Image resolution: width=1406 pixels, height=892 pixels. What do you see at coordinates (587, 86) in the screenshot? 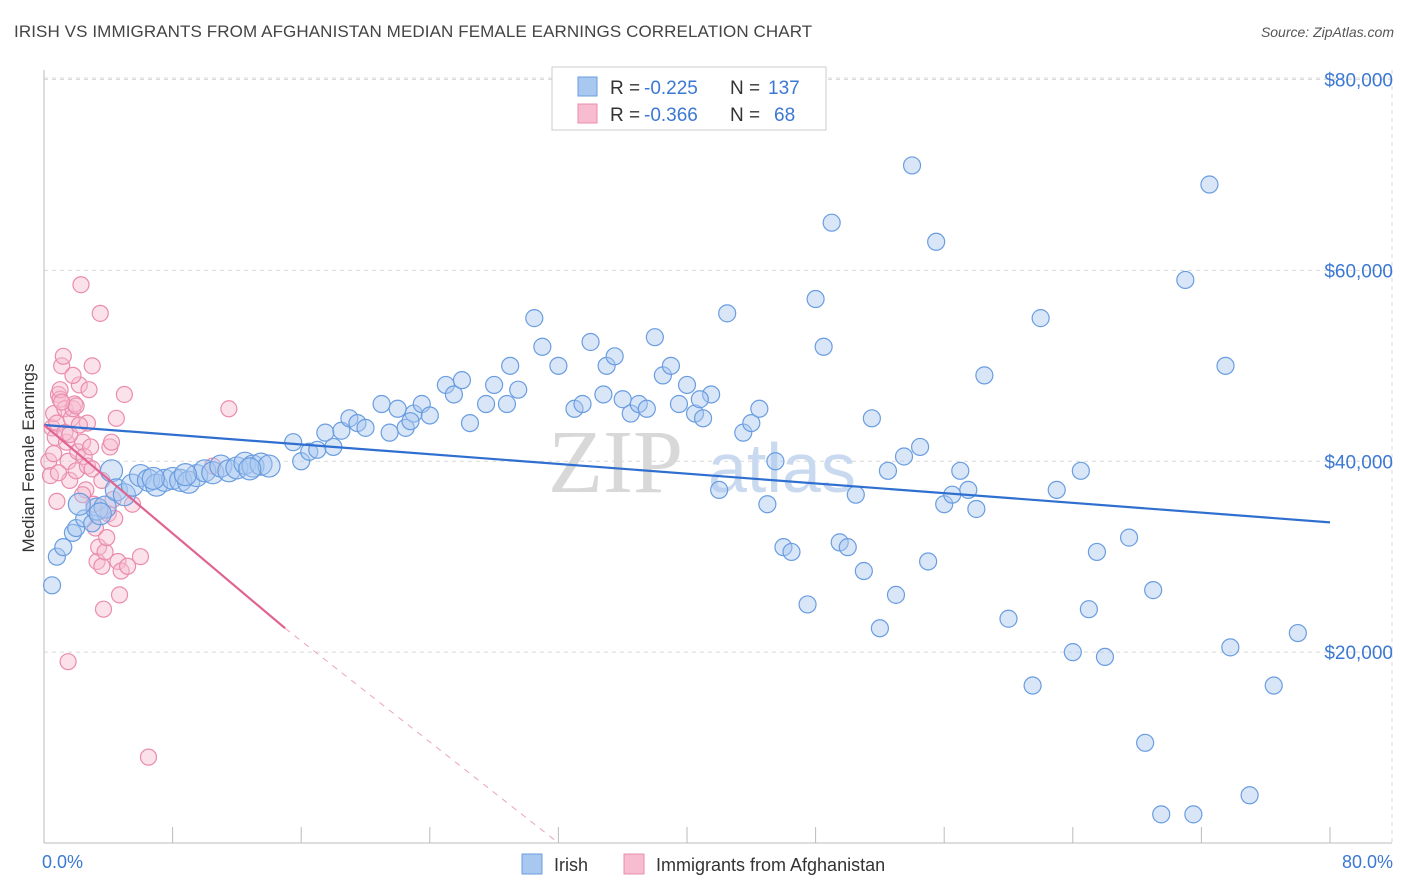
I see `stats-swatch-irish` at bounding box center [587, 86].